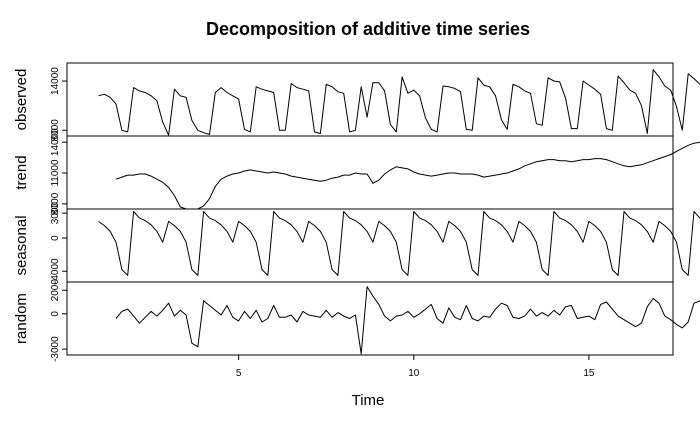  What do you see at coordinates (55, 238) in the screenshot?
I see `ytick-label-seasonal: 0` at bounding box center [55, 238].